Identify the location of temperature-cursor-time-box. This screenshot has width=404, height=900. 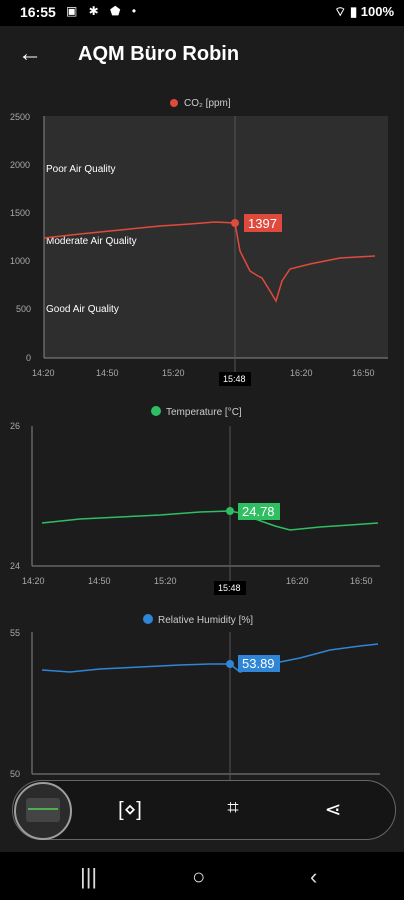
(230, 588).